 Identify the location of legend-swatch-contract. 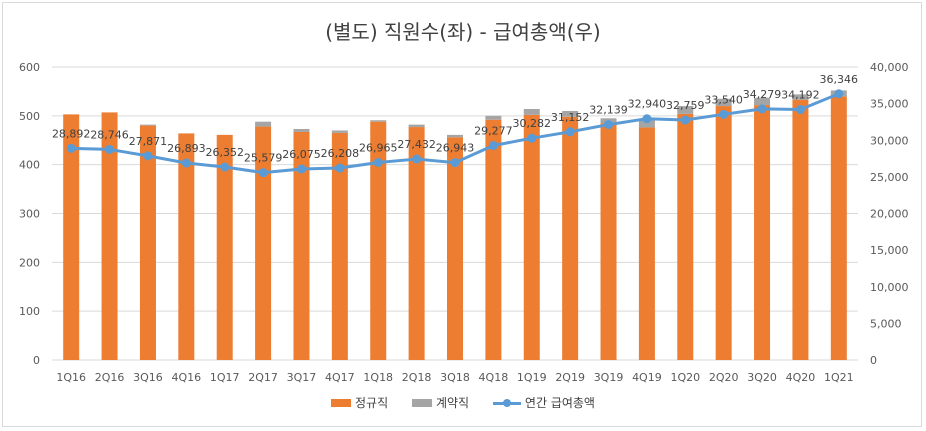
(421, 402).